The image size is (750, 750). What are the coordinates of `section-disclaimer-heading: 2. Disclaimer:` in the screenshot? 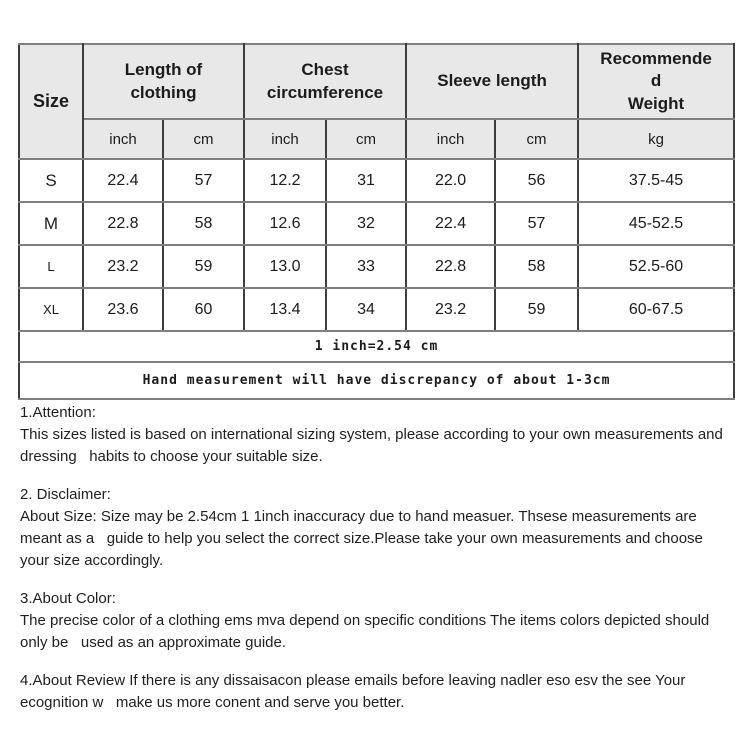 It's located at (65, 494).